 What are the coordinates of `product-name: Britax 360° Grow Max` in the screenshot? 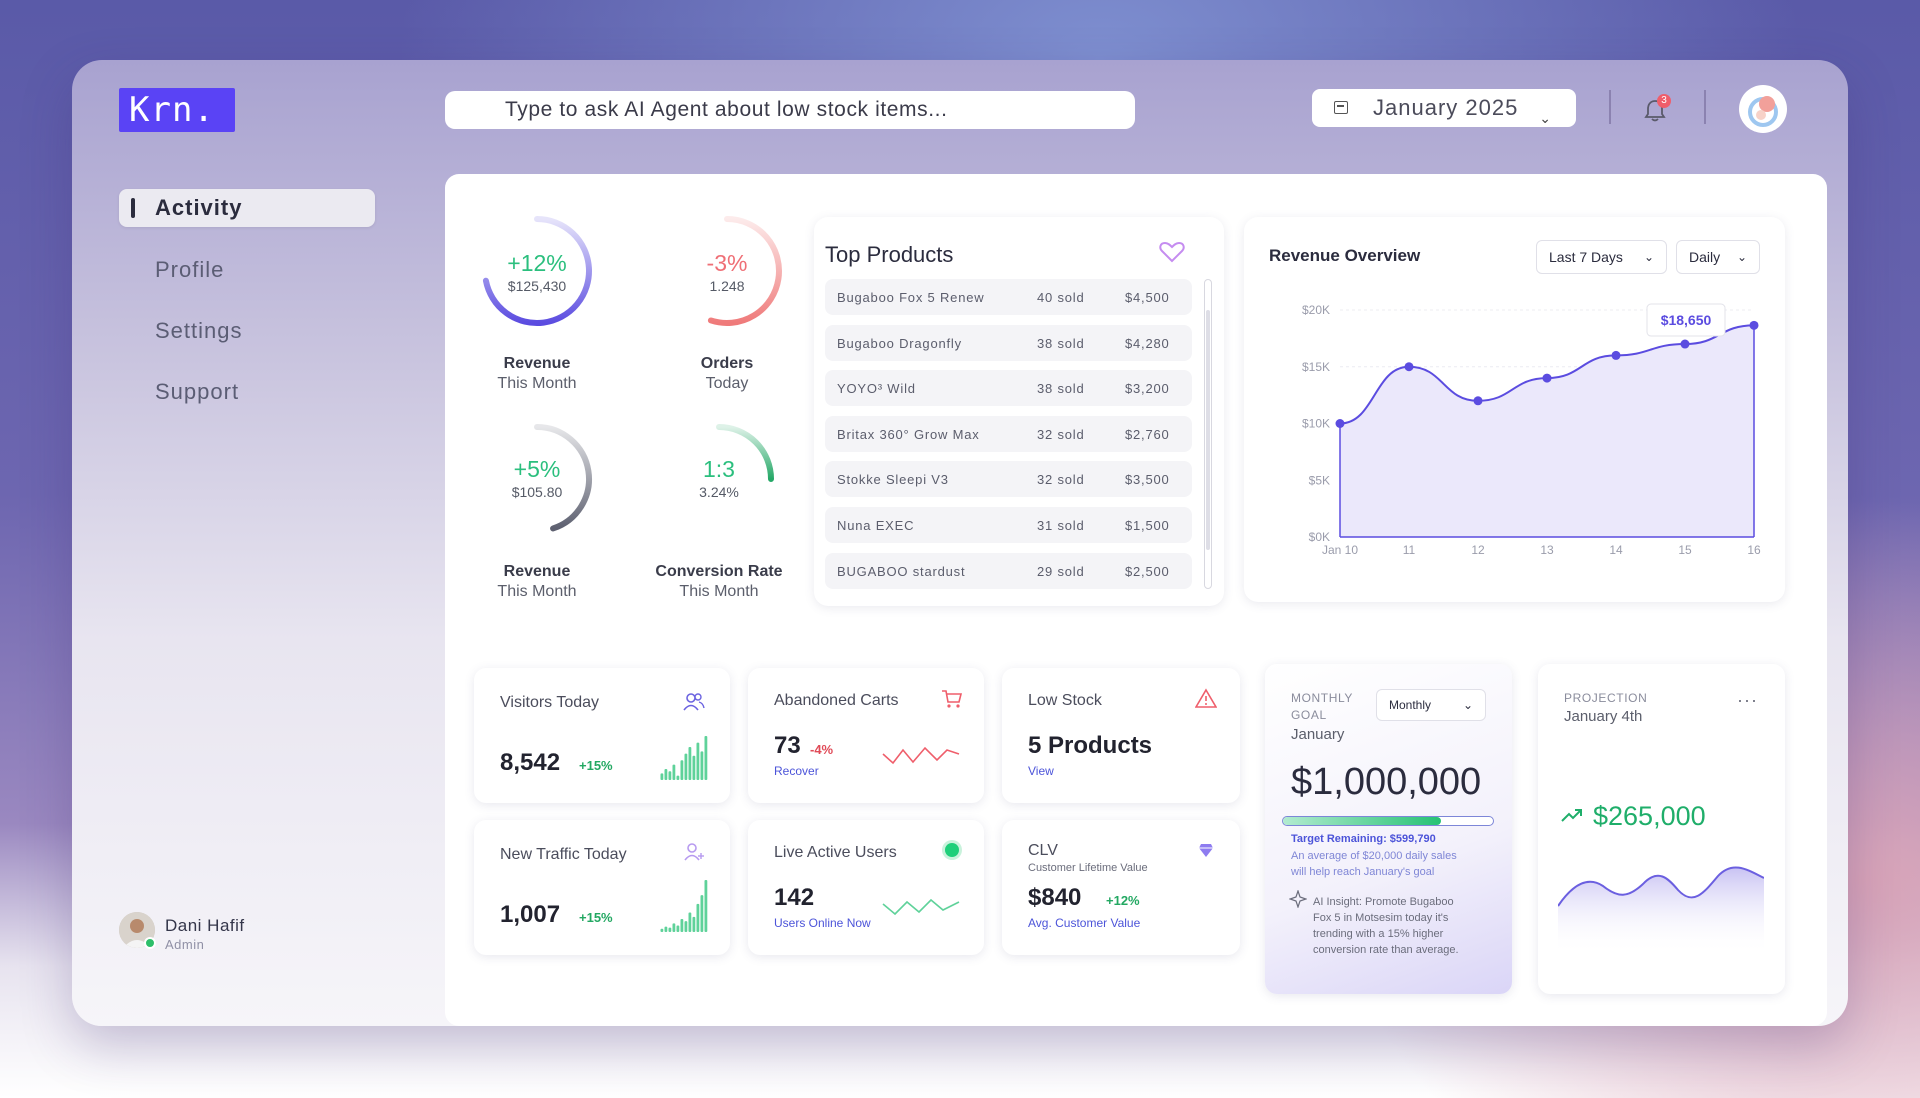 It's located at (908, 434).